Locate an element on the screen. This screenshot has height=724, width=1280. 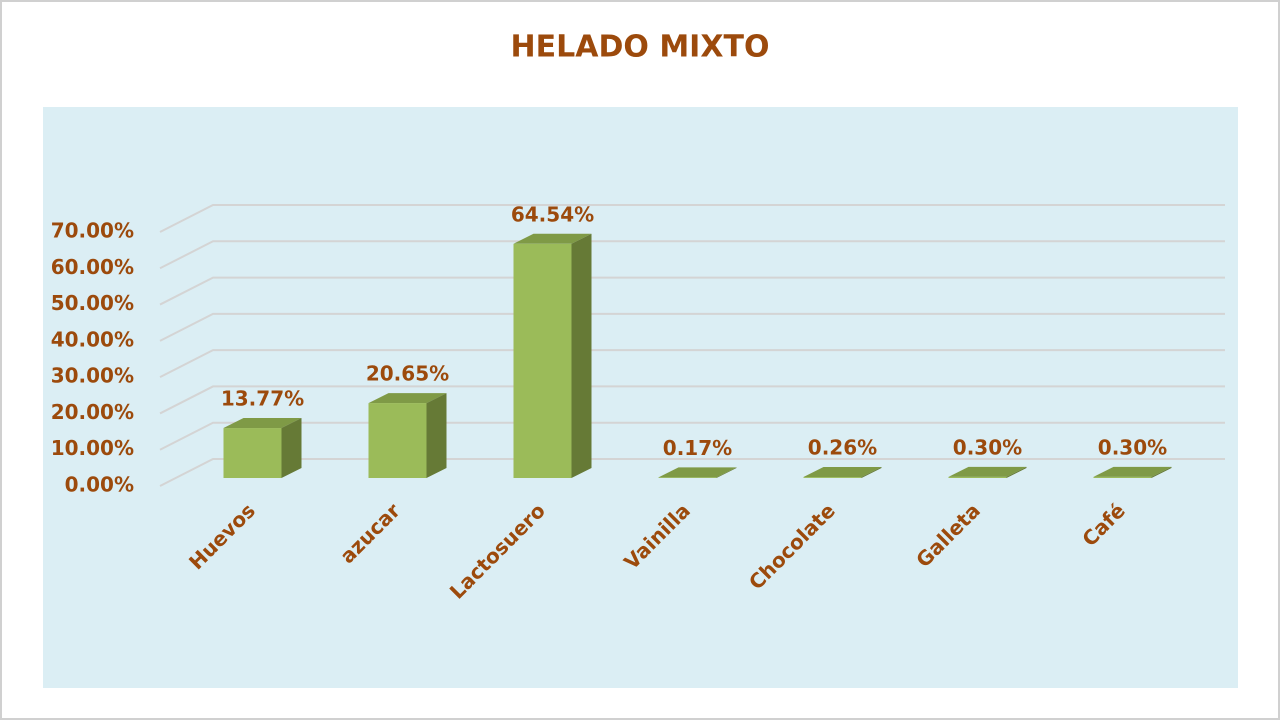
value-label: 0.17% is located at coordinates (697, 448).